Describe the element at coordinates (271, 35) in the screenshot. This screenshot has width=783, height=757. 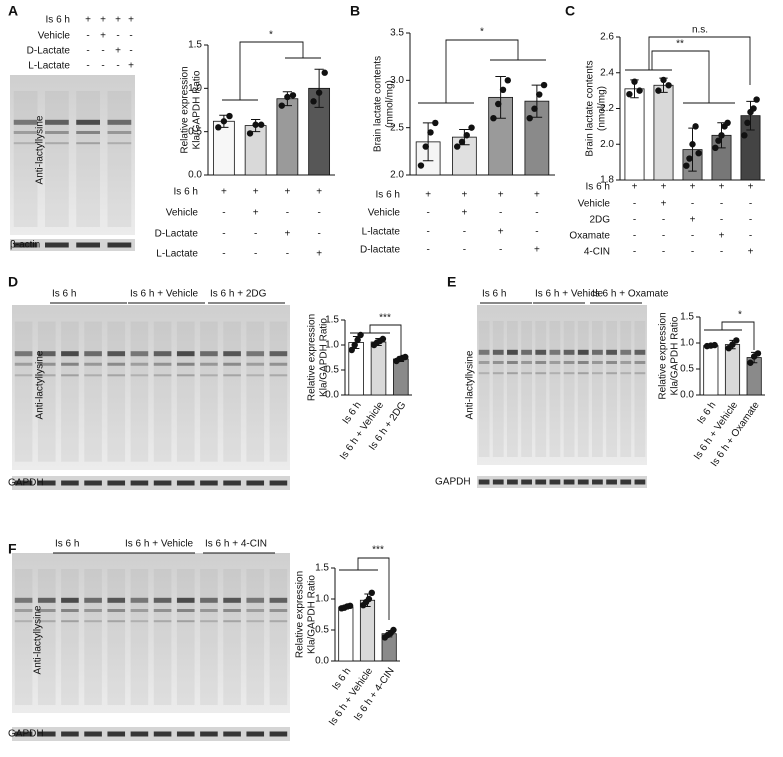
I see `significance-label: *` at that location.